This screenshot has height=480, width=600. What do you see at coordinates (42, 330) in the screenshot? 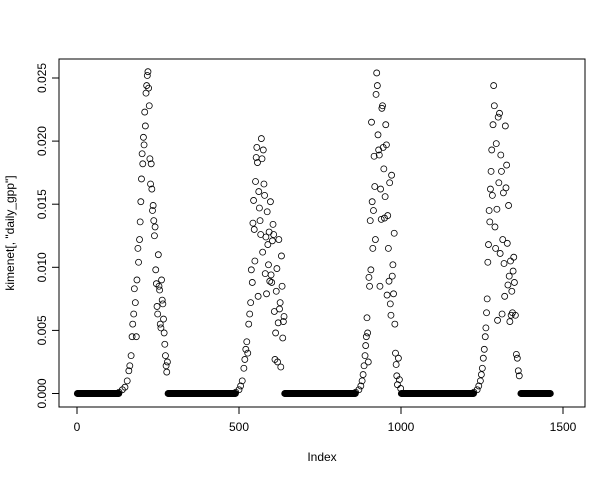
I see `y-tick-label: 0.005` at bounding box center [42, 330].